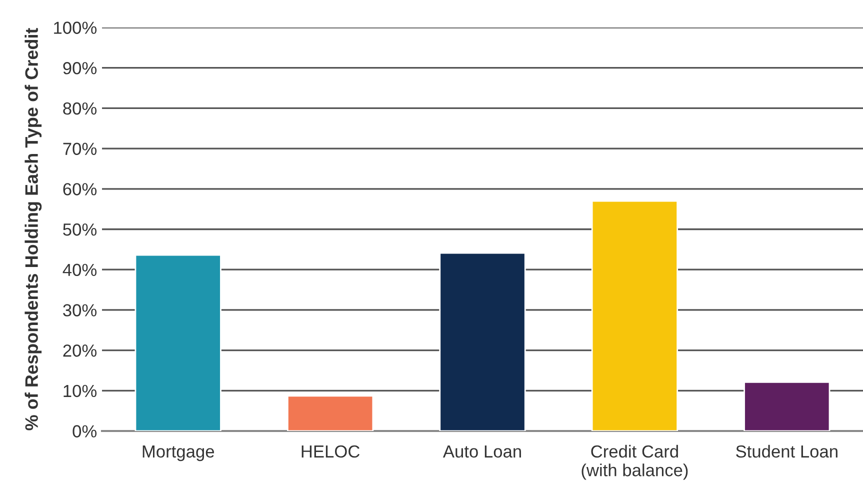 This screenshot has width=863, height=495. Describe the element at coordinates (84, 431) in the screenshot. I see `y-tick-label: 0%` at that location.